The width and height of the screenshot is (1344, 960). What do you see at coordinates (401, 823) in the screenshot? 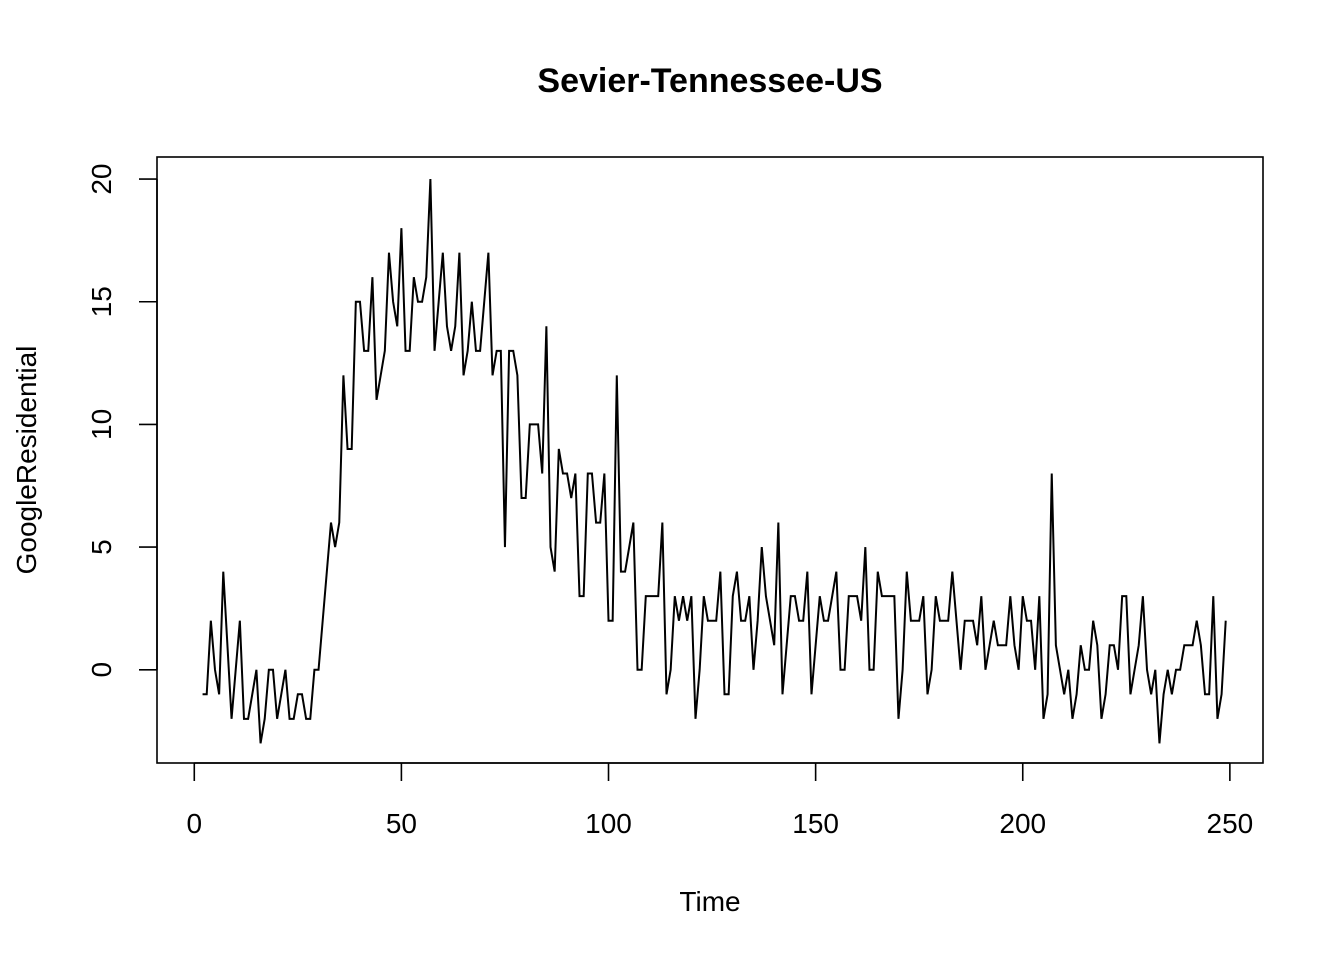
I see `x-tick-label: 50` at bounding box center [401, 823].